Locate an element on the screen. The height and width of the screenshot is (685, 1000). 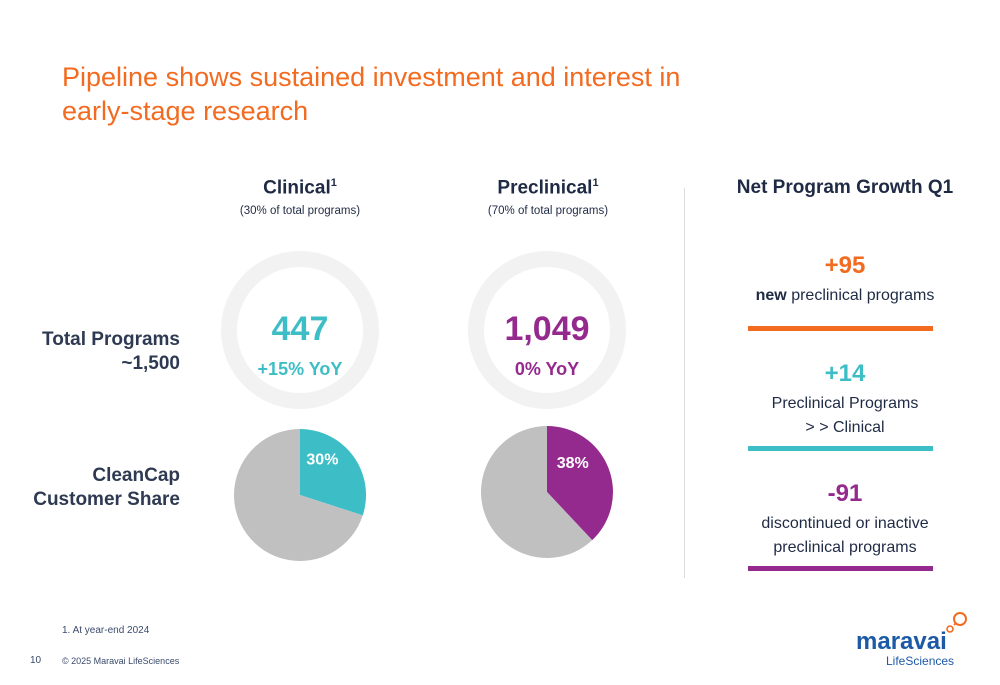
purple-bar is located at coordinates (840, 568).